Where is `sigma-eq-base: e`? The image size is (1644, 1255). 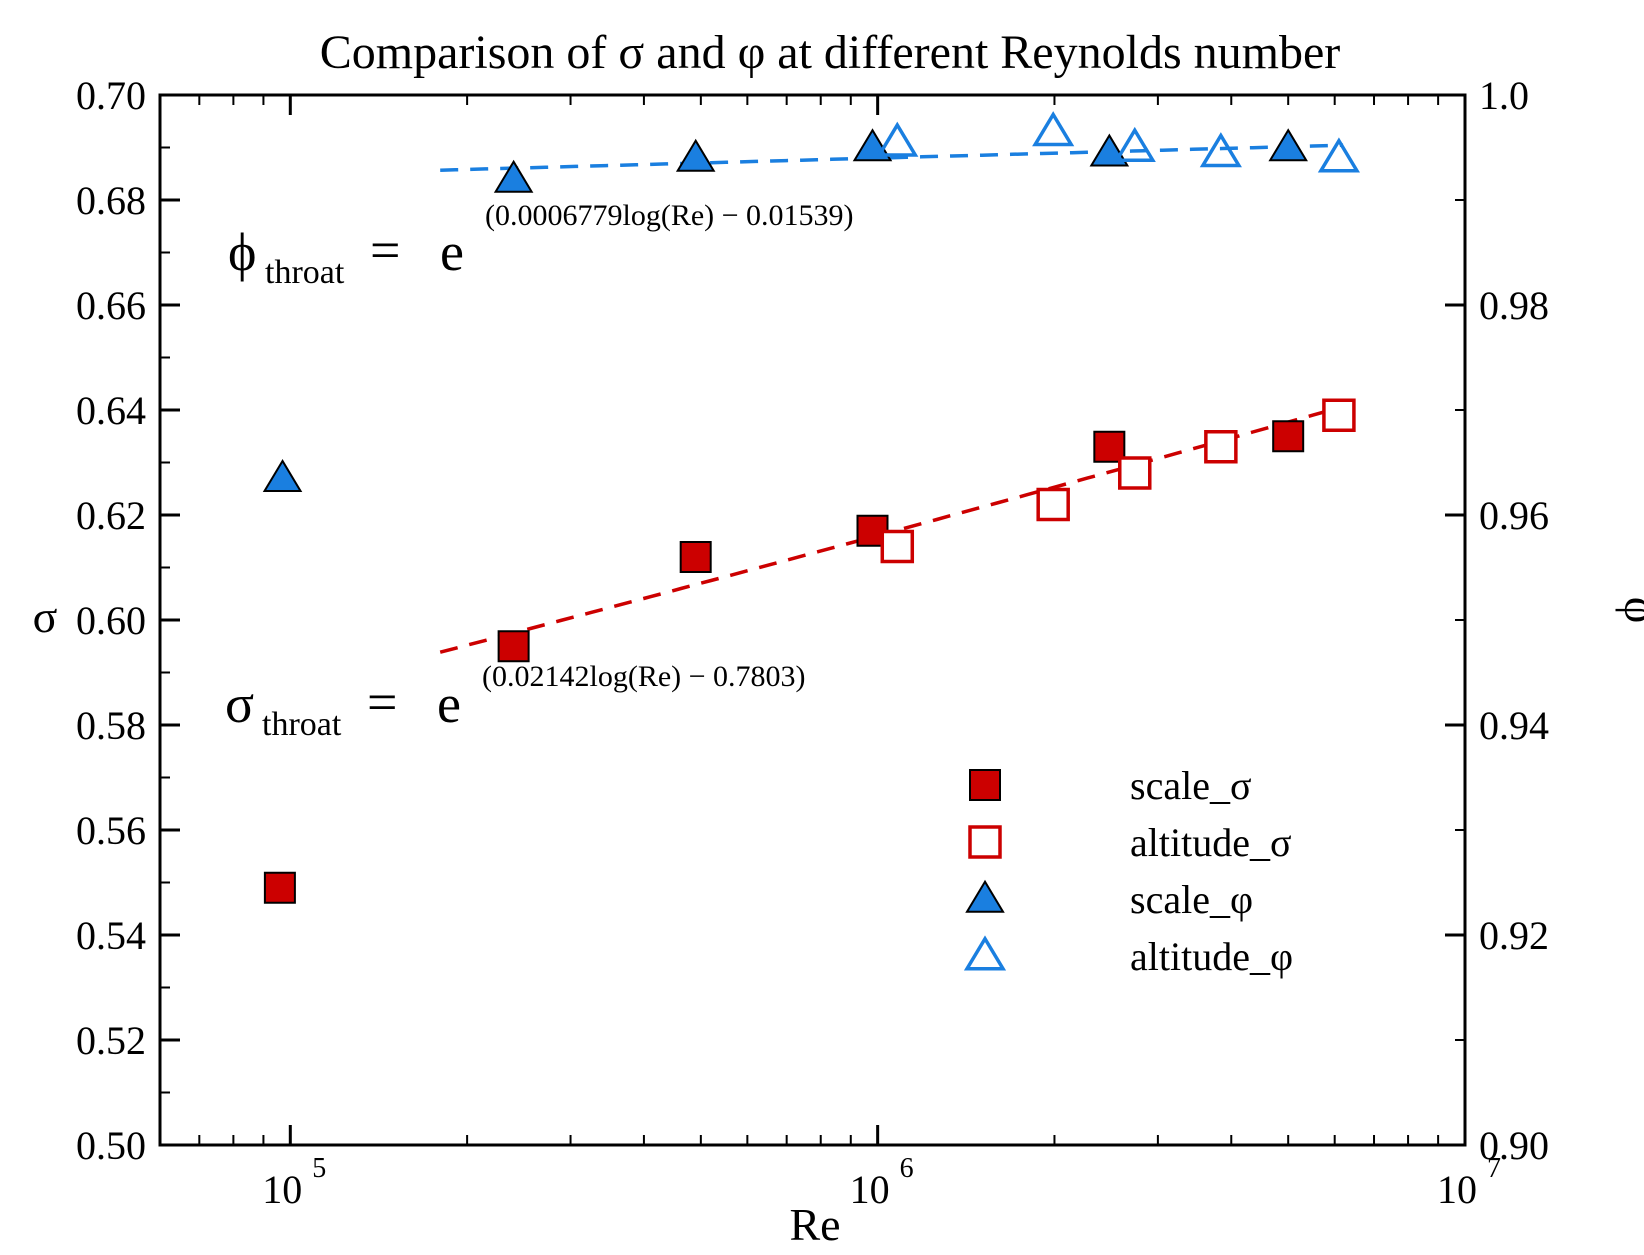 sigma-eq-base: e is located at coordinates (449, 704).